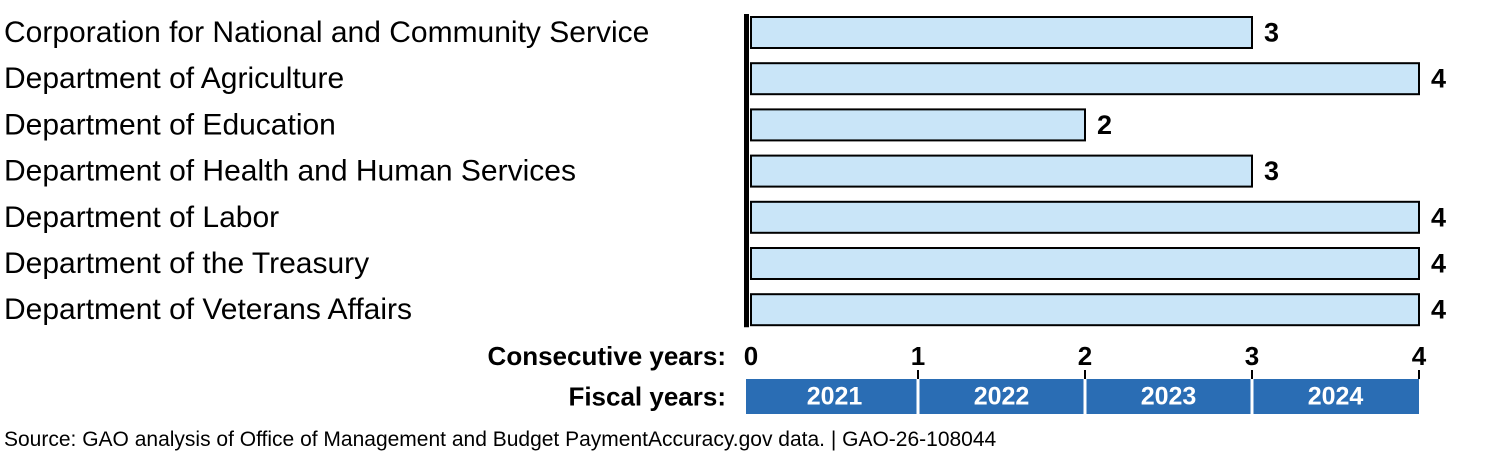  I want to click on fiscal-year-label: 2021, so click(835, 397).